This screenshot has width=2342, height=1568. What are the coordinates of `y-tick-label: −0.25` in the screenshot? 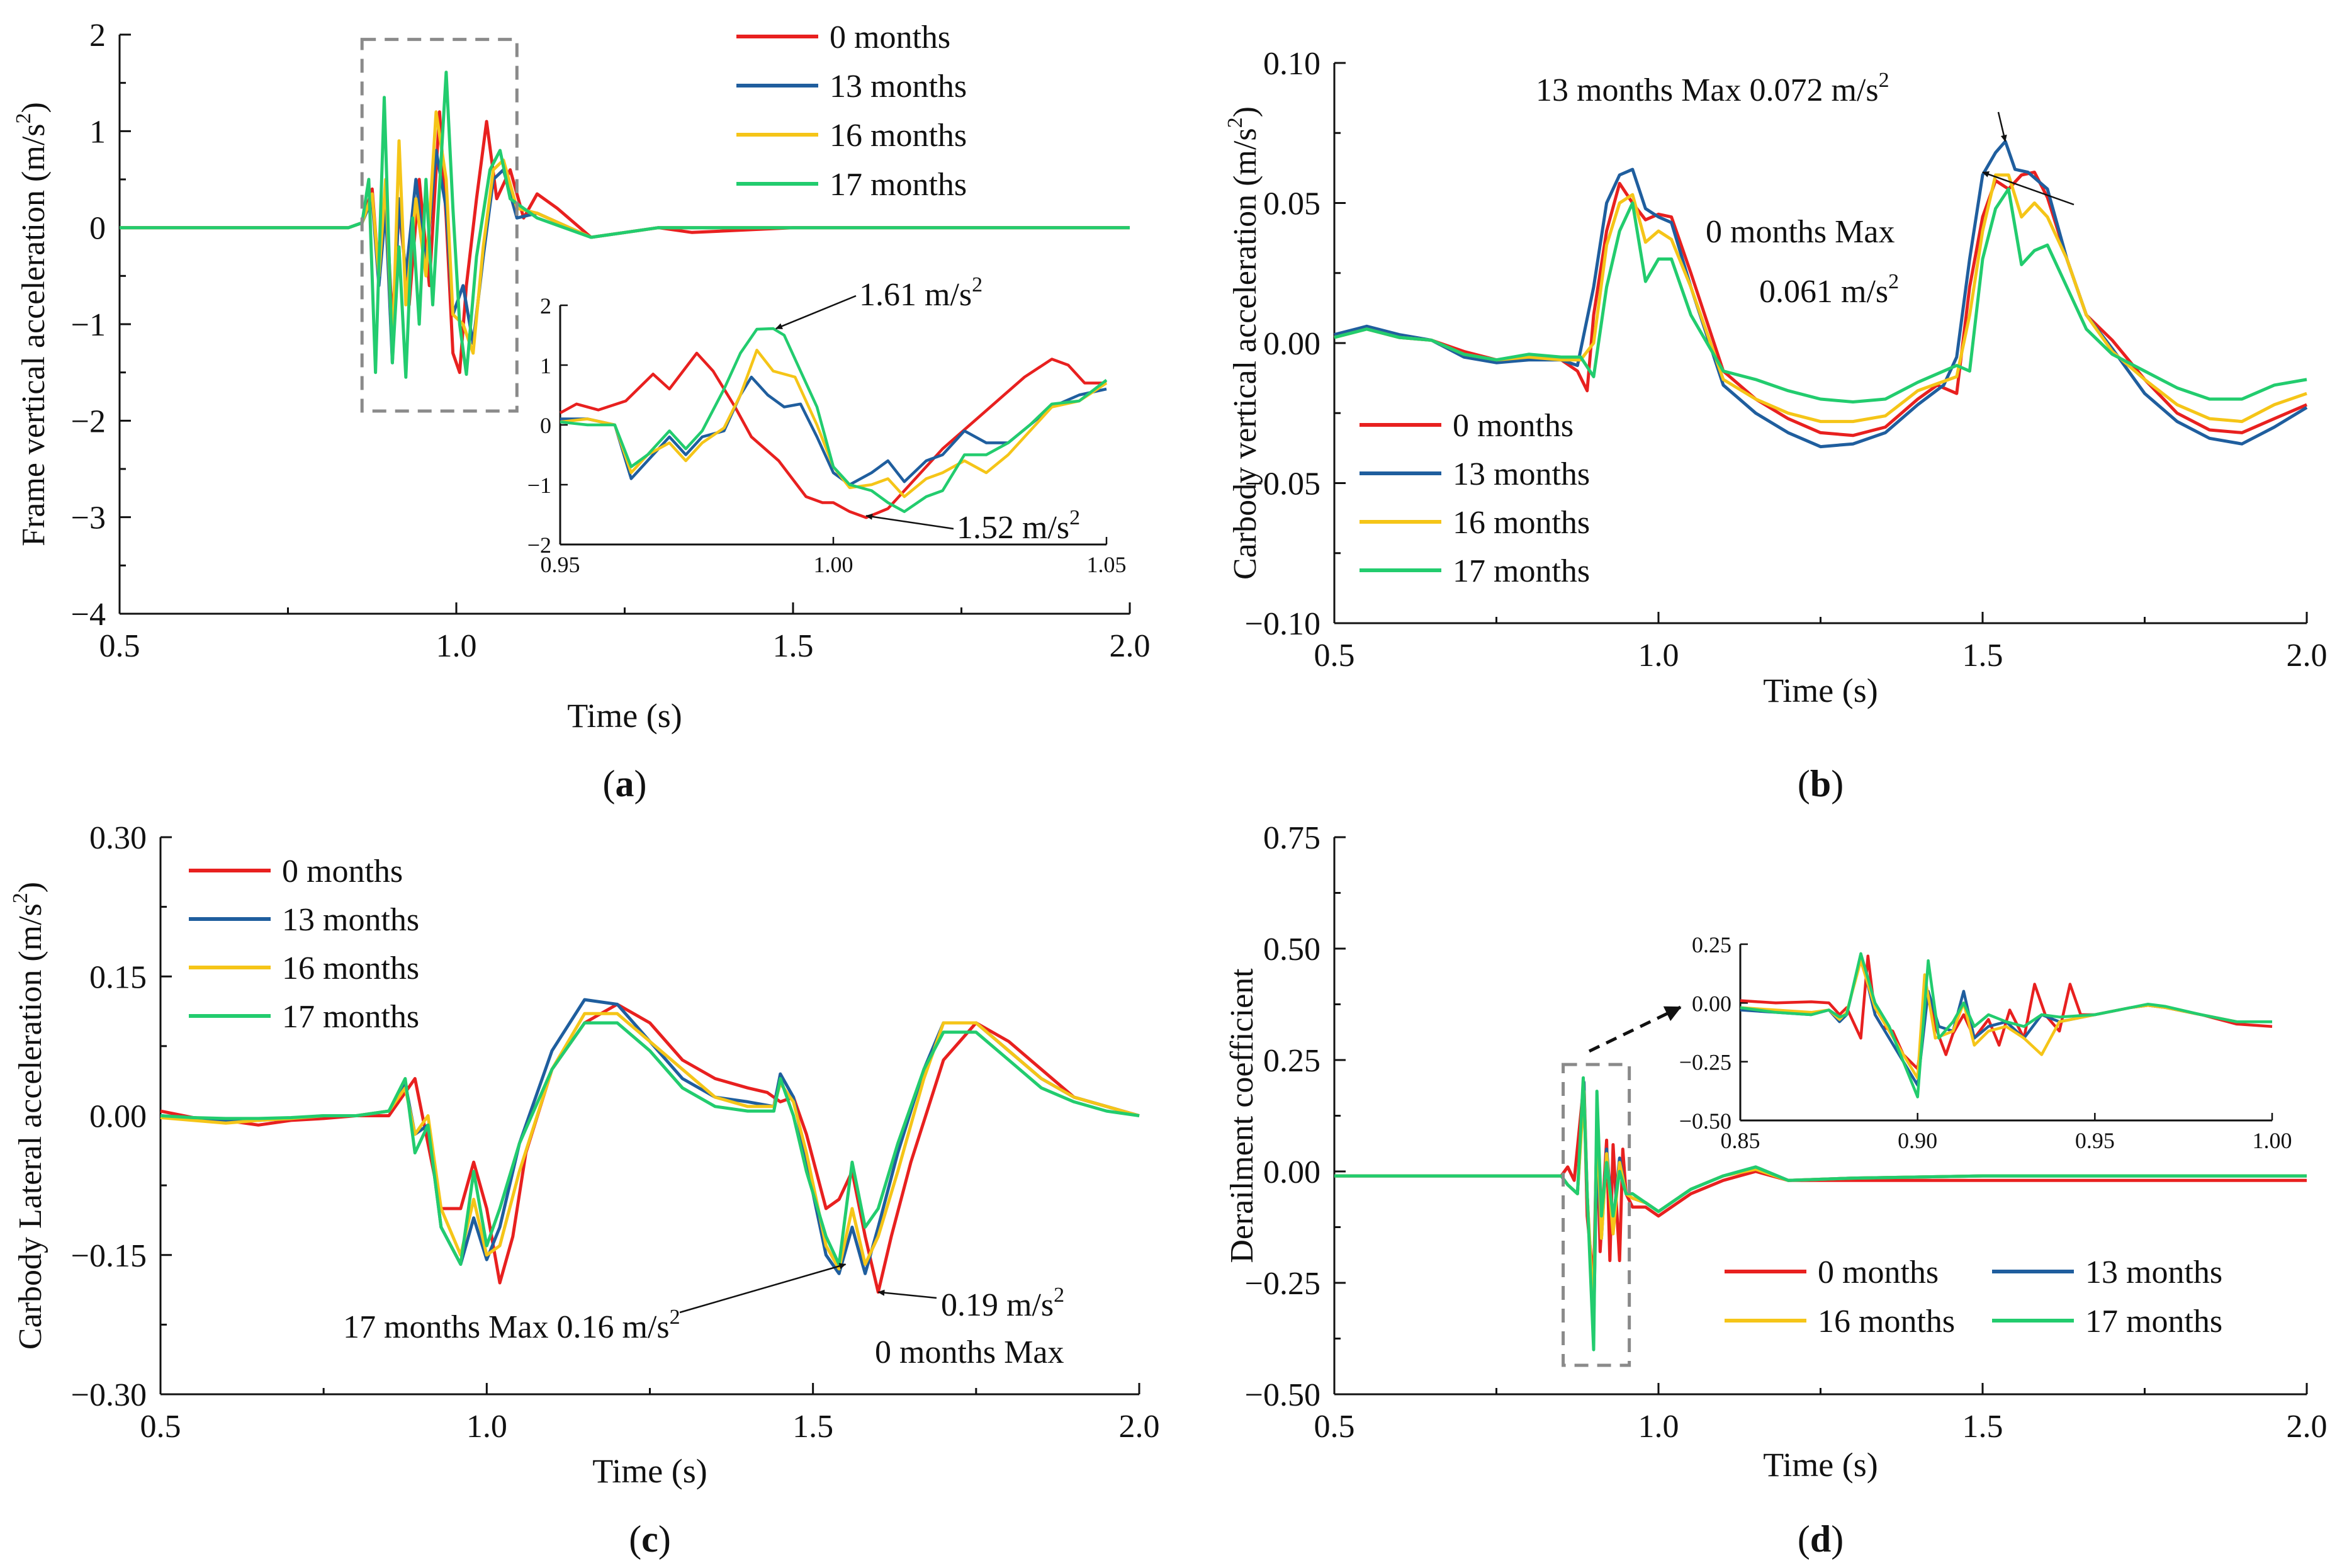 It's located at (1282, 1284).